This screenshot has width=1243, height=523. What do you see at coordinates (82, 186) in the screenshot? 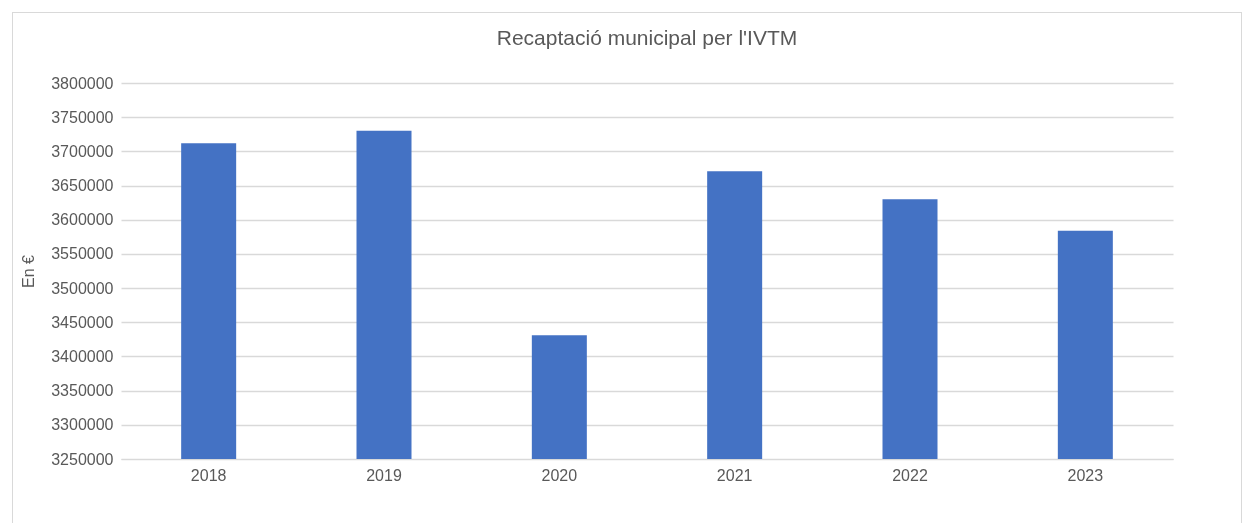
I see `y-tick-label: 3650000` at bounding box center [82, 186].